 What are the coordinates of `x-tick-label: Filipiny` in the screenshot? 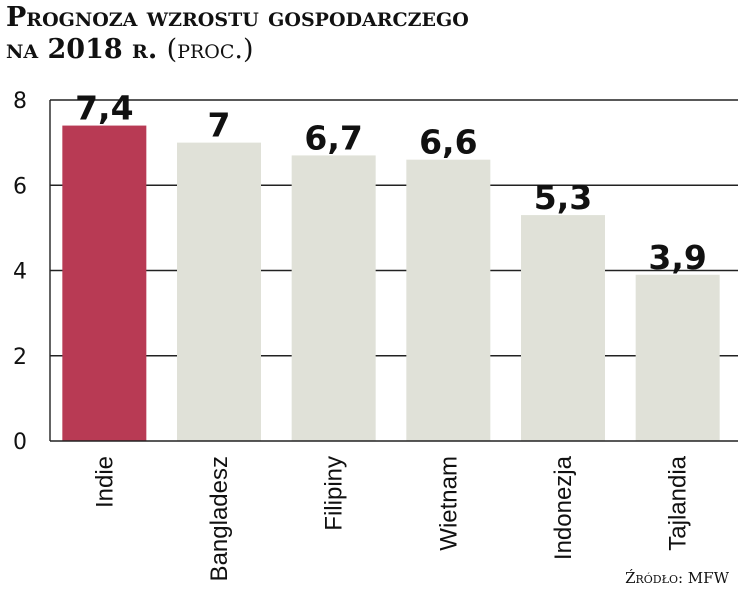 It's located at (334, 493).